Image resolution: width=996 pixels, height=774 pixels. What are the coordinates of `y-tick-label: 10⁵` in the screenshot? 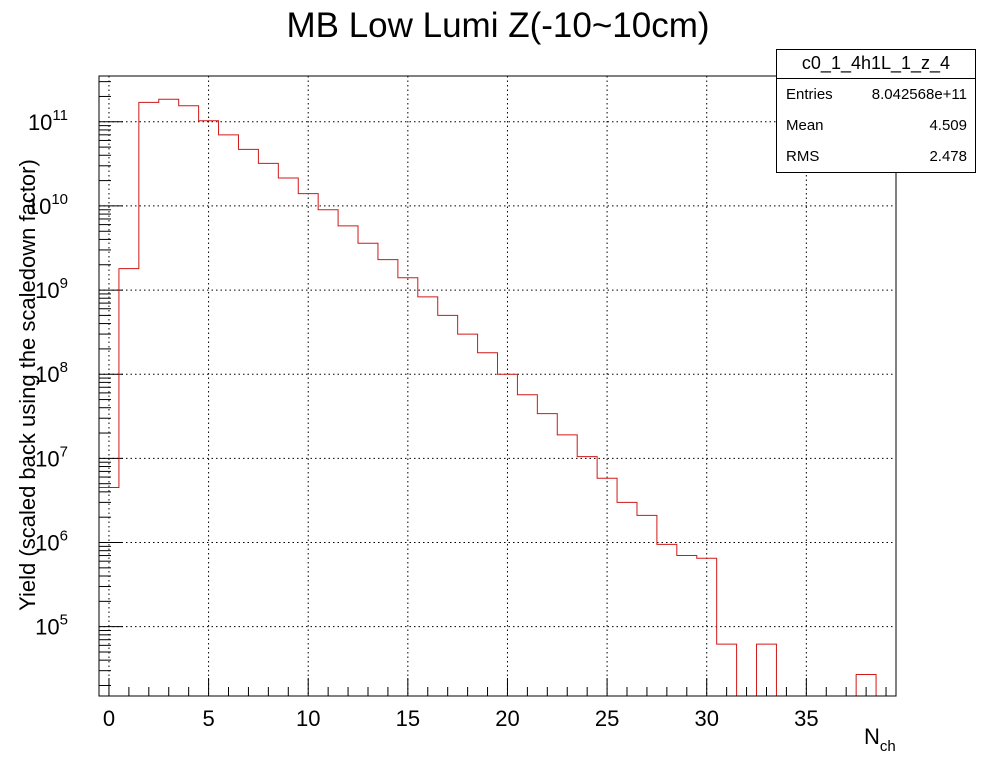 It's located at (51, 626).